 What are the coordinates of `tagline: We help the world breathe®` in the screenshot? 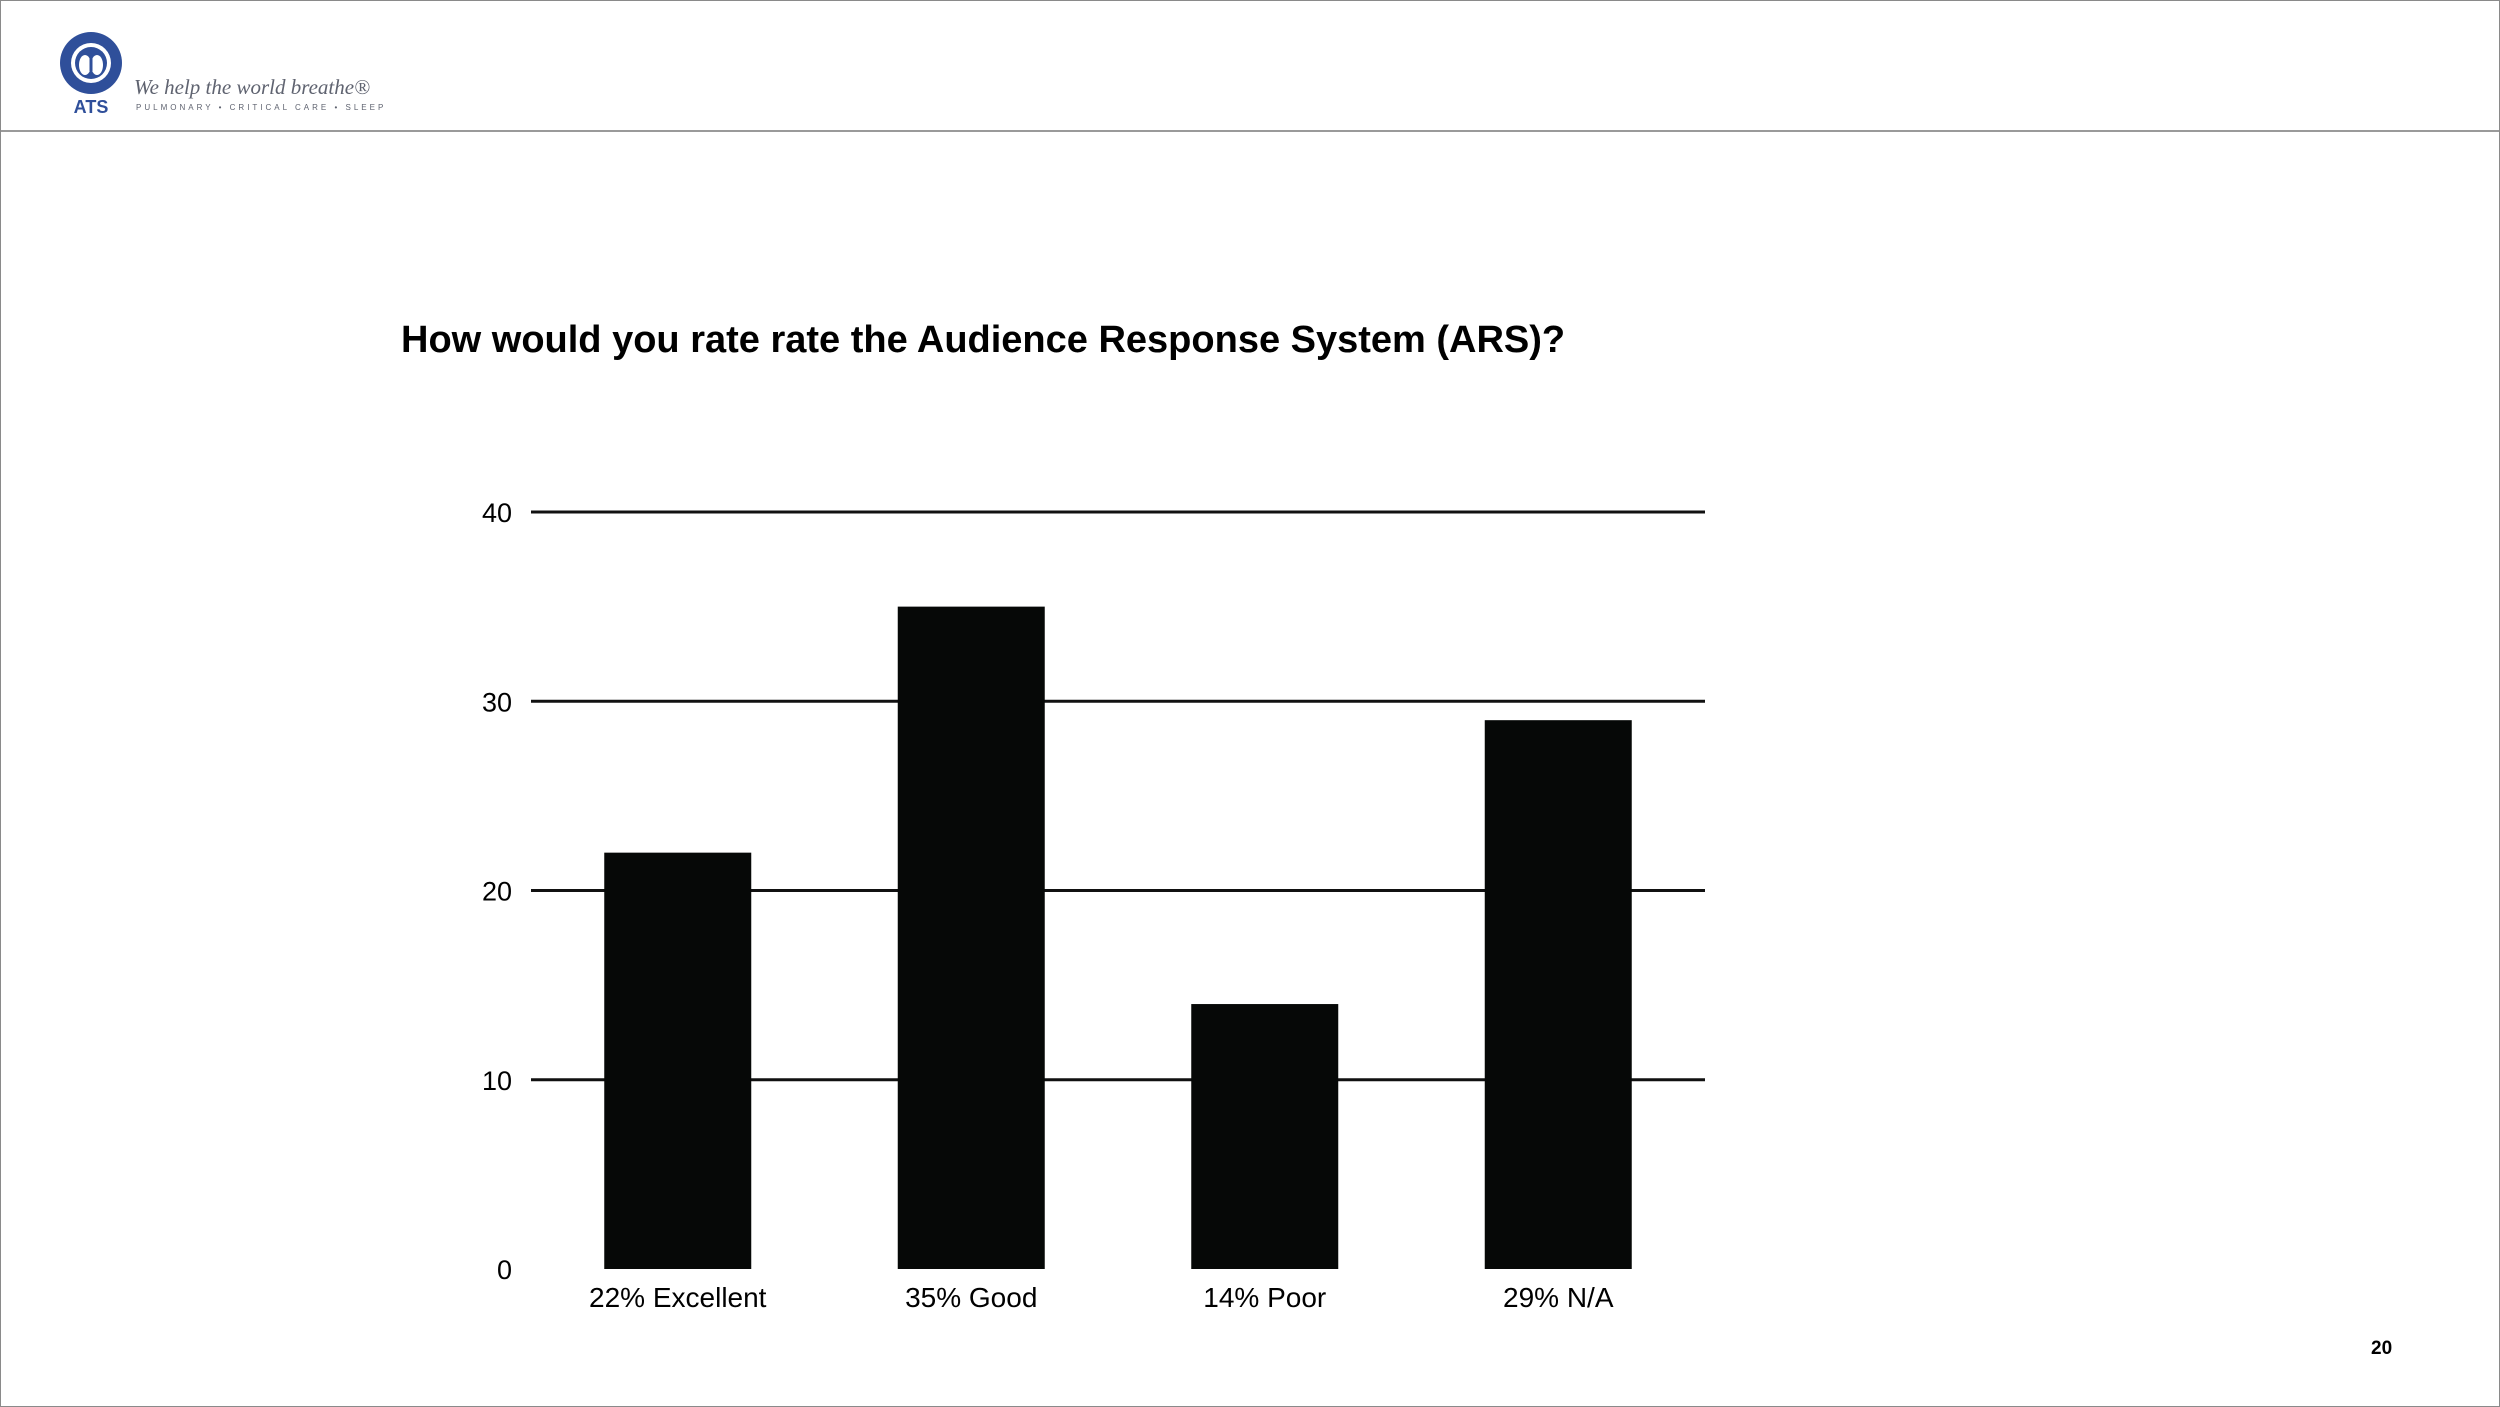 It's located at (252, 87).